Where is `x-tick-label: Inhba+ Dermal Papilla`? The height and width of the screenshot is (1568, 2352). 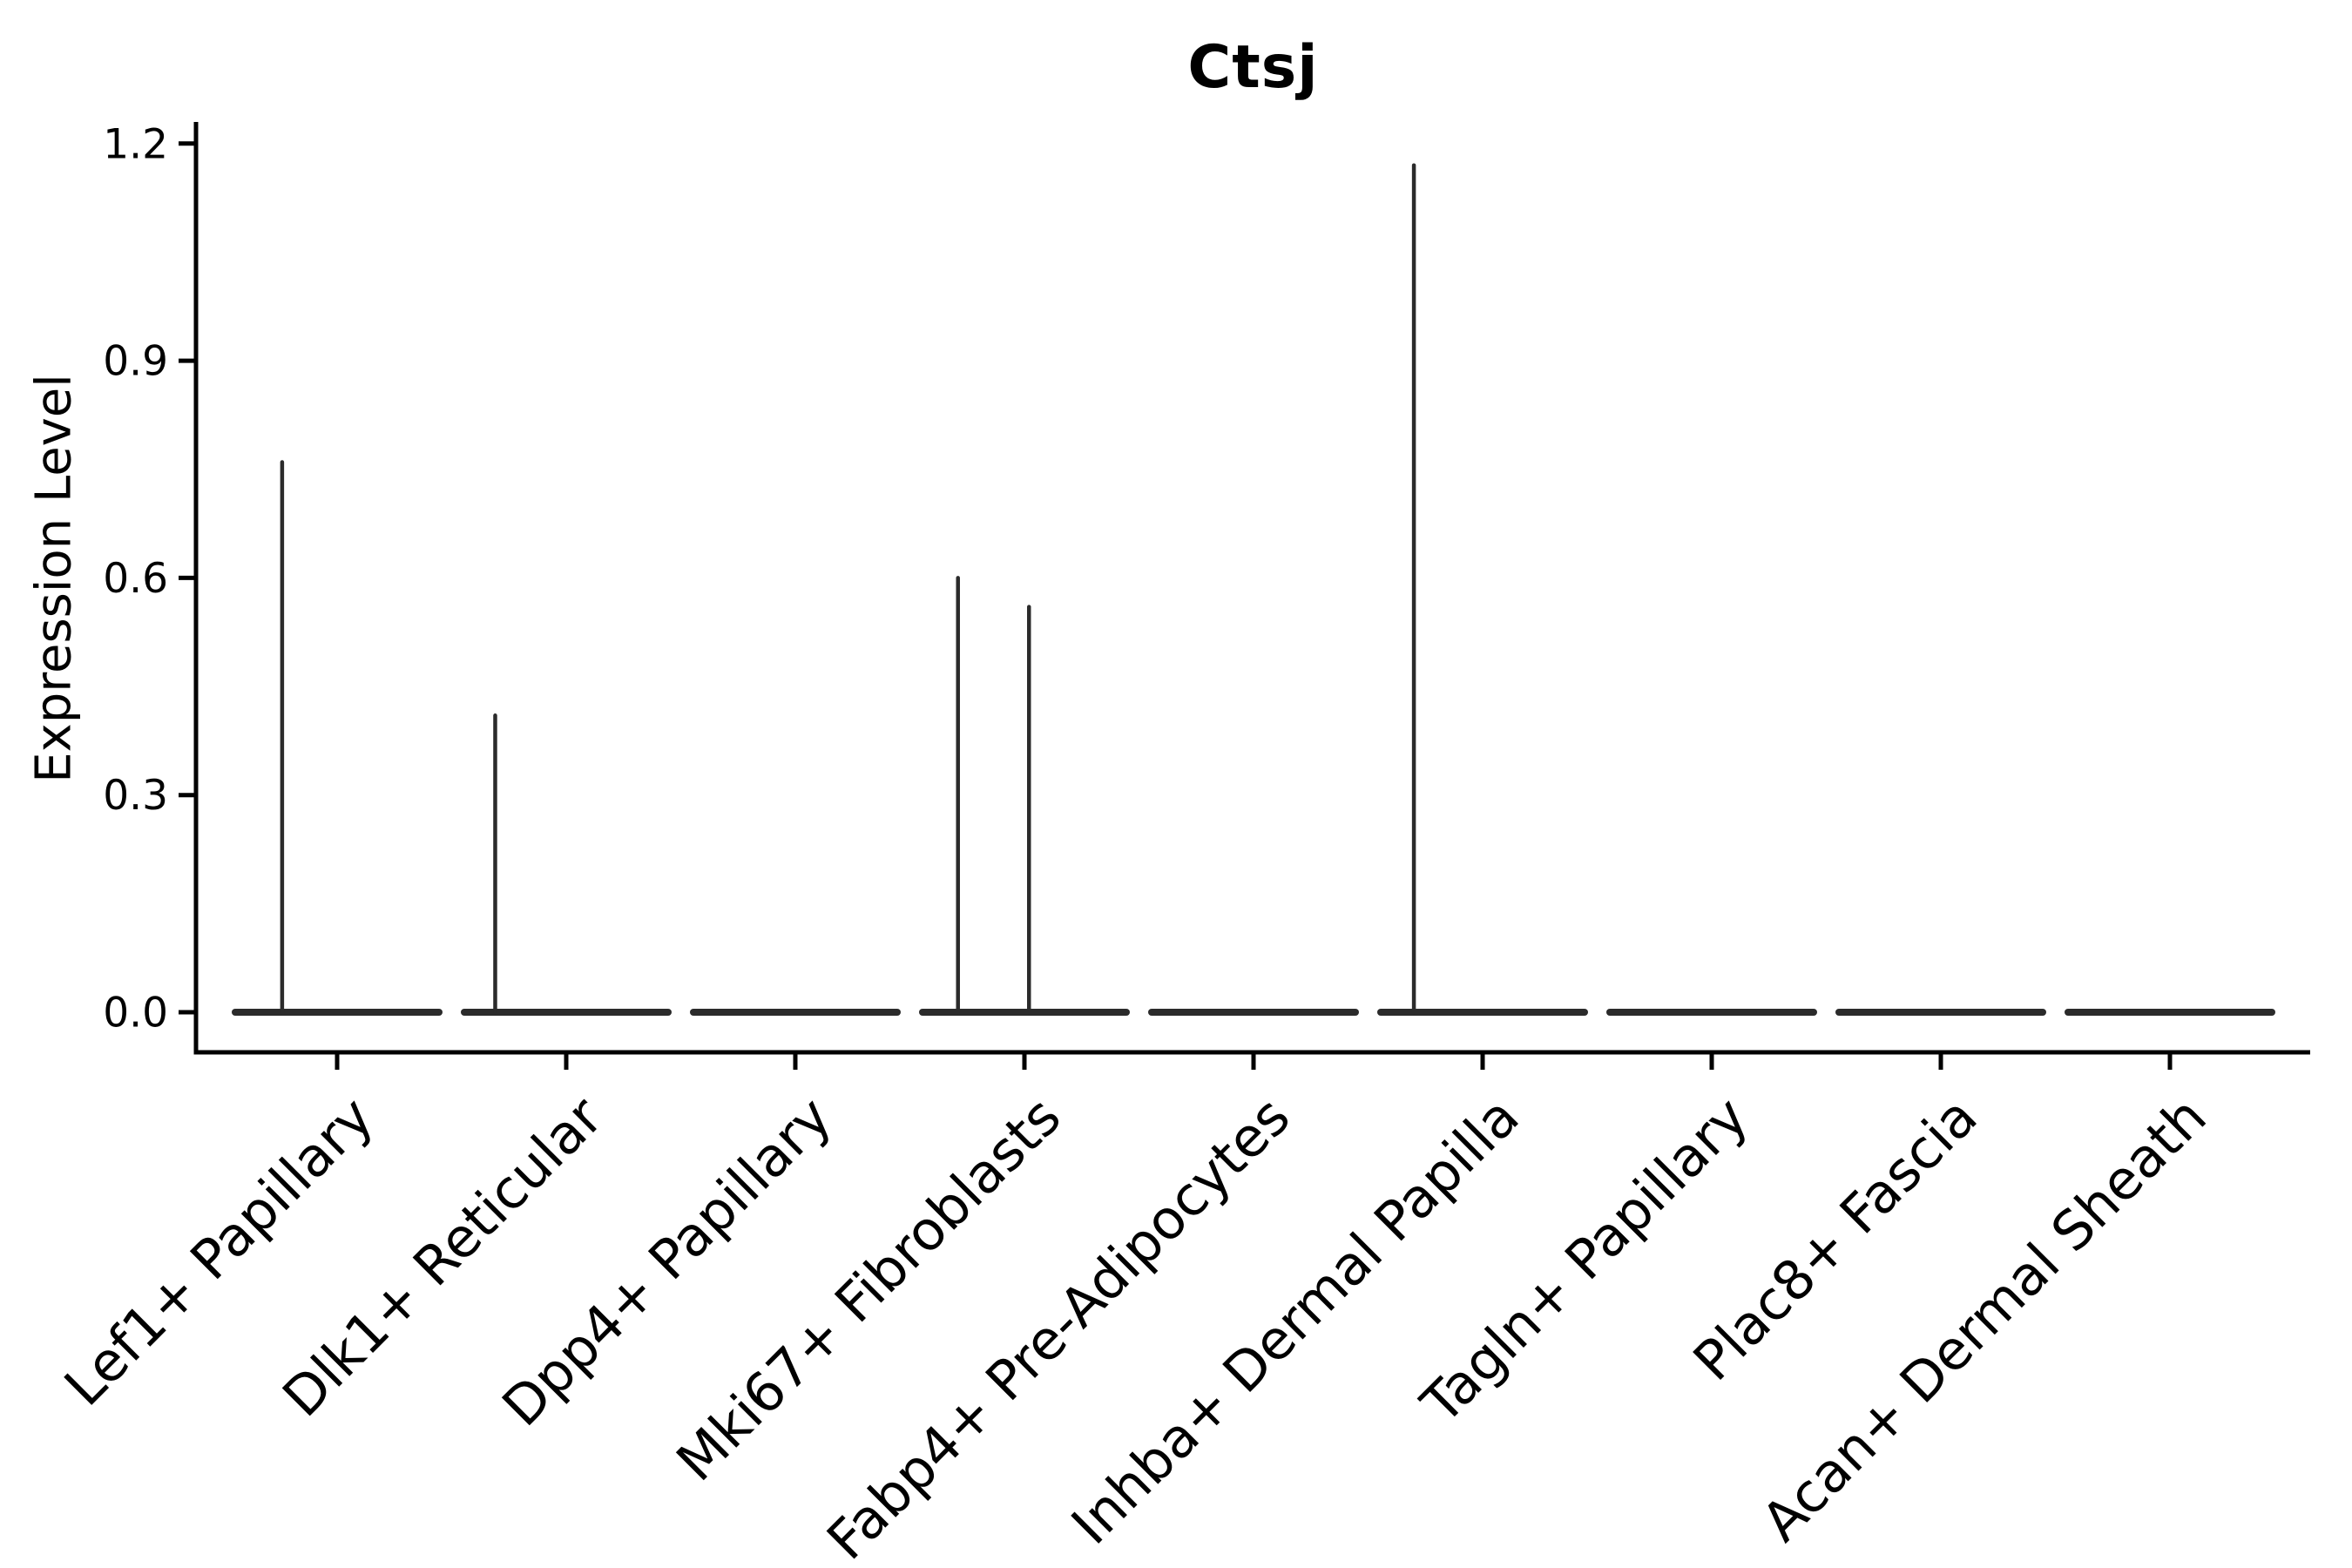
x-tick-label: Inhba+ Dermal Papilla is located at coordinates (1295, 1321).